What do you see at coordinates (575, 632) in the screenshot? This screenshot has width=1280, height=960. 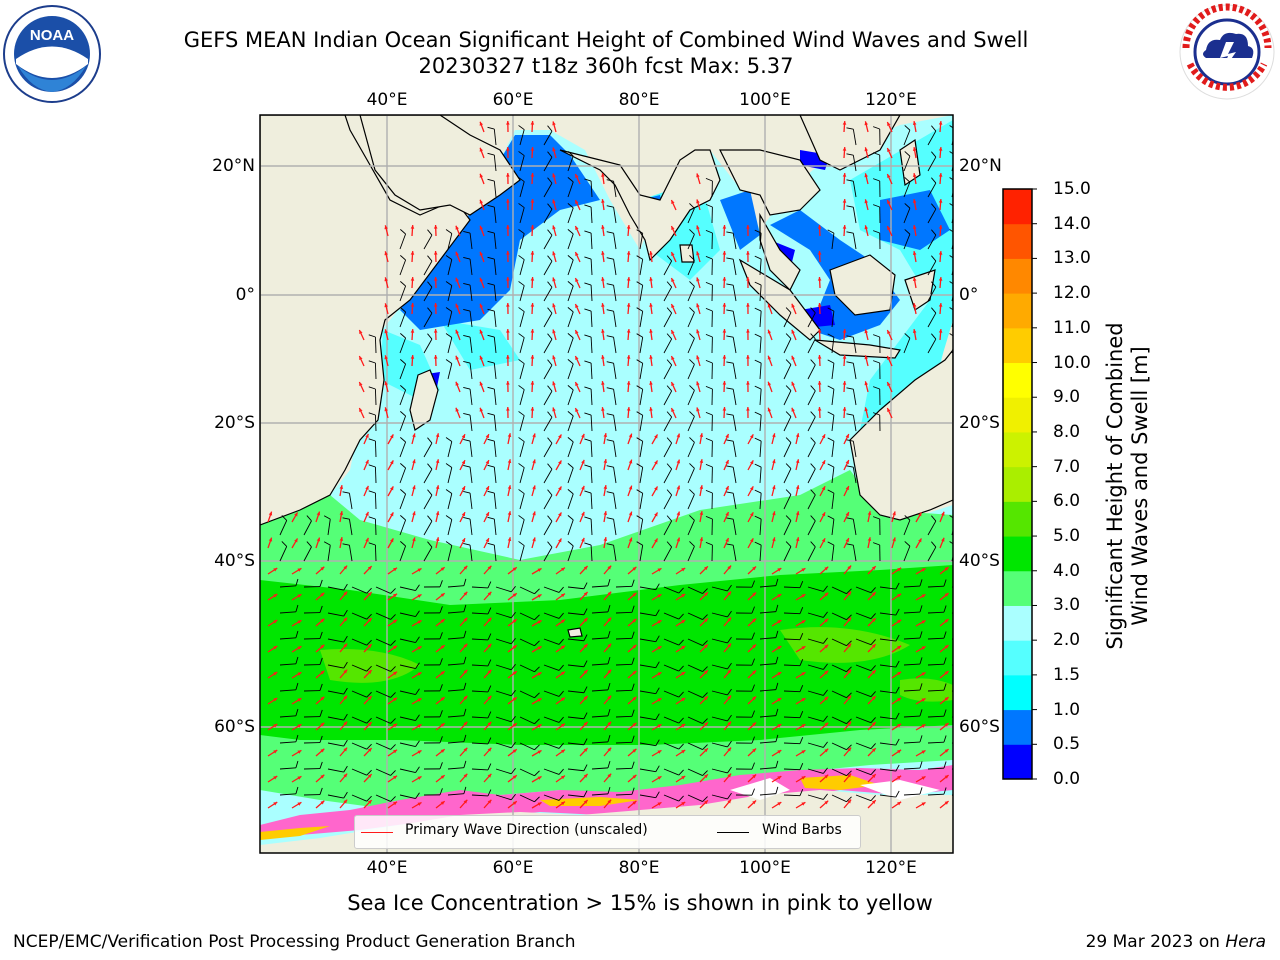 I see `kerguelen` at bounding box center [575, 632].